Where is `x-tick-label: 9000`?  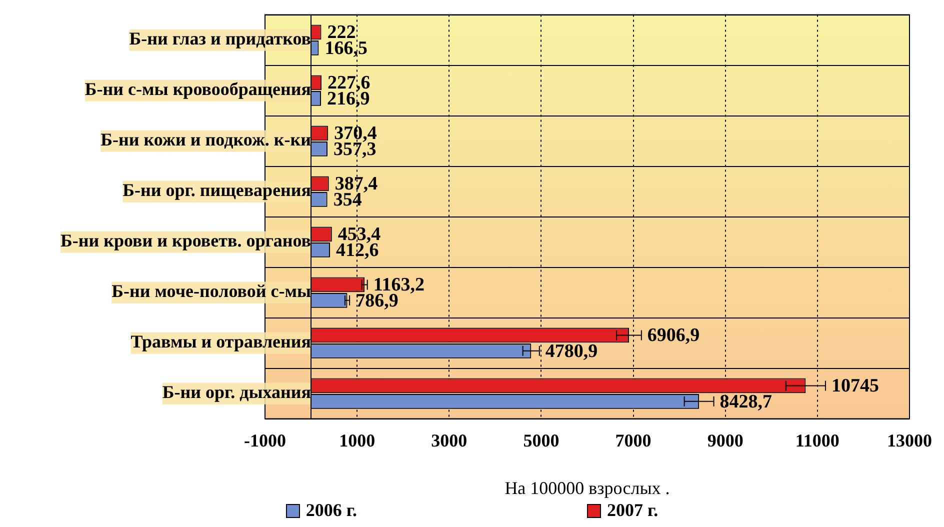 x-tick-label: 9000 is located at coordinates (725, 440).